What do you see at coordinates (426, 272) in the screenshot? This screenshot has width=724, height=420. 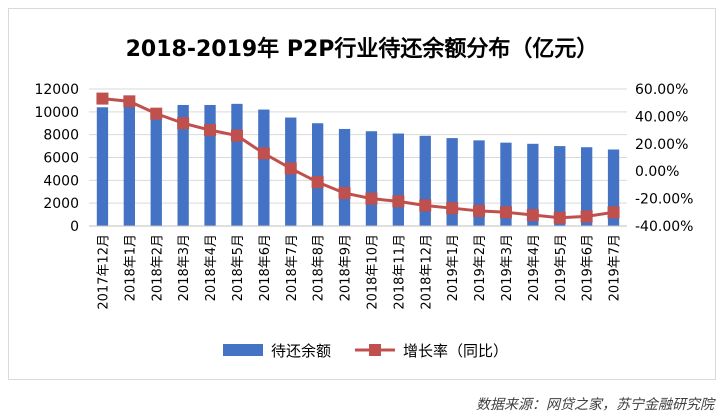 I see `x-tick-label: 2018年12月` at bounding box center [426, 272].